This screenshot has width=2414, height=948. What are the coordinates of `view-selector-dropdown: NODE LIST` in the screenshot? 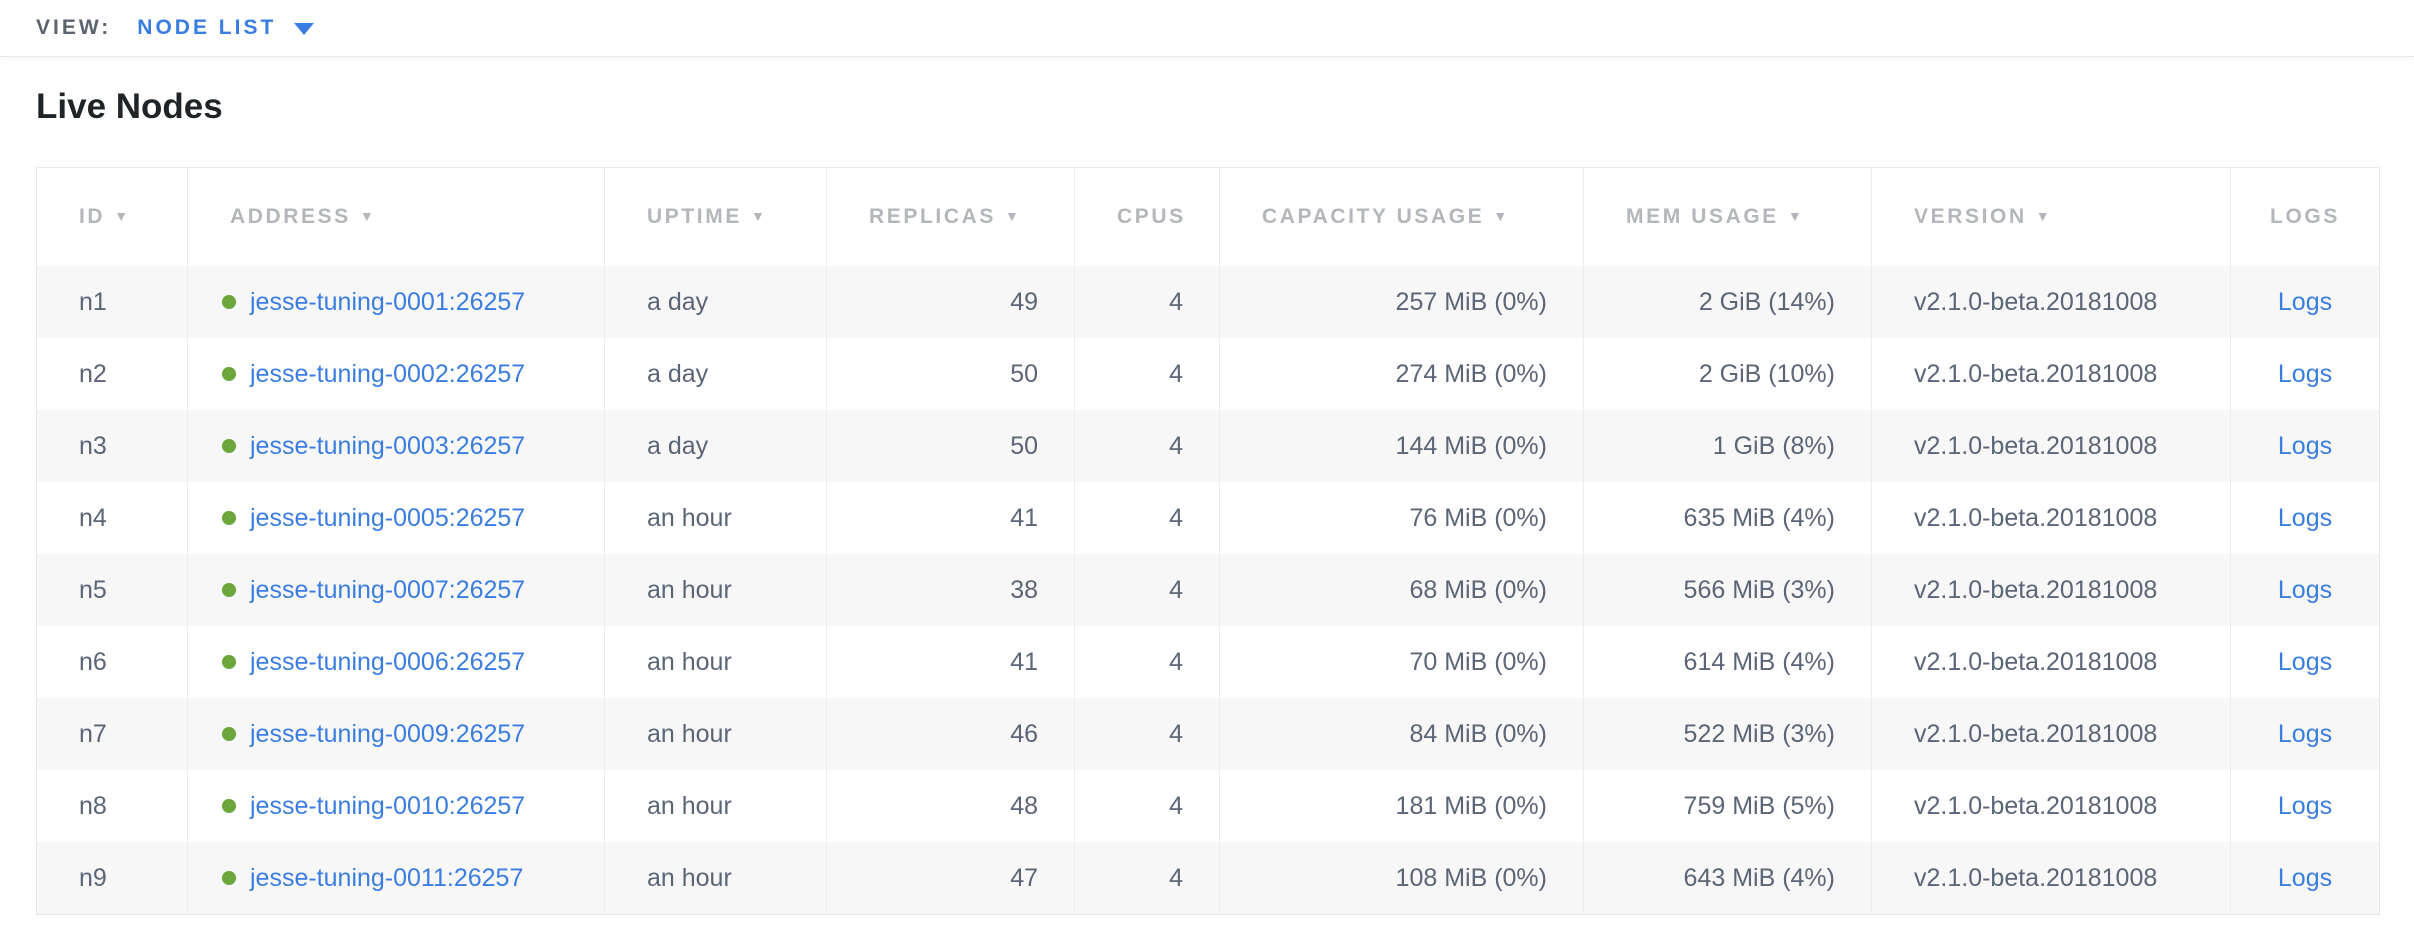 It's located at (226, 28).